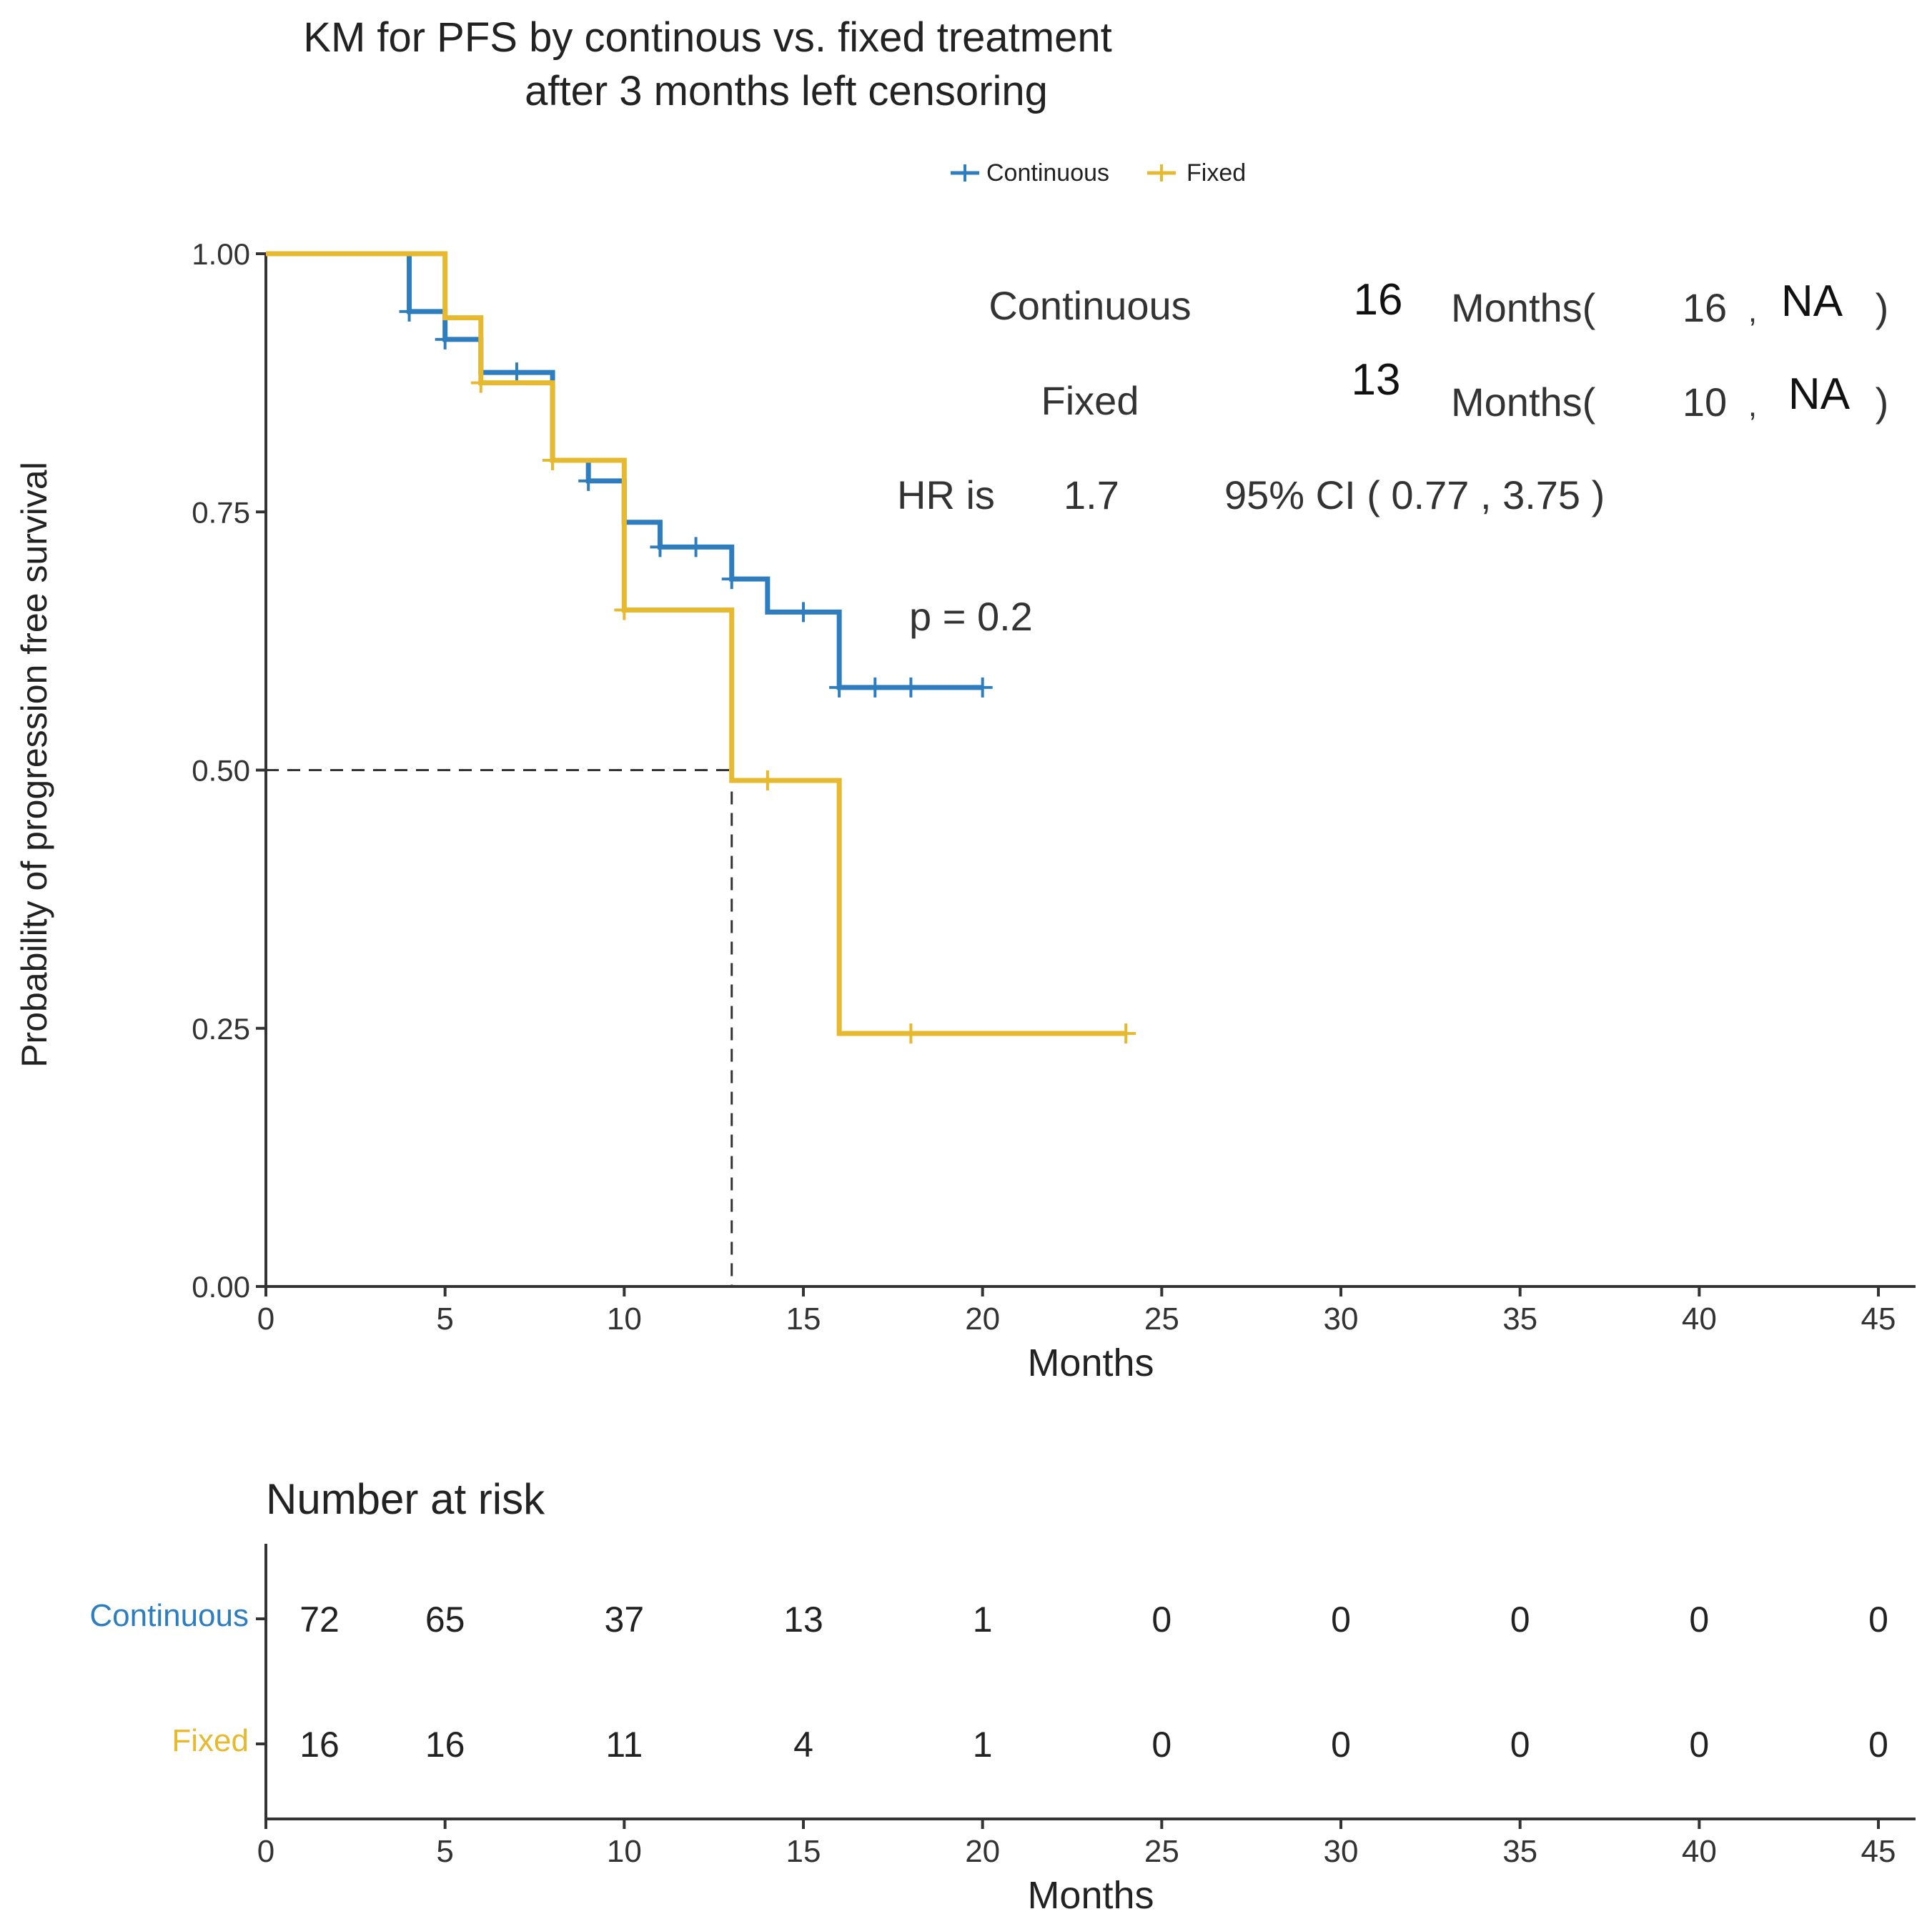 The height and width of the screenshot is (1924, 1932). What do you see at coordinates (1752, 406) in the screenshot?
I see `stats-fixed-sep: ,` at bounding box center [1752, 406].